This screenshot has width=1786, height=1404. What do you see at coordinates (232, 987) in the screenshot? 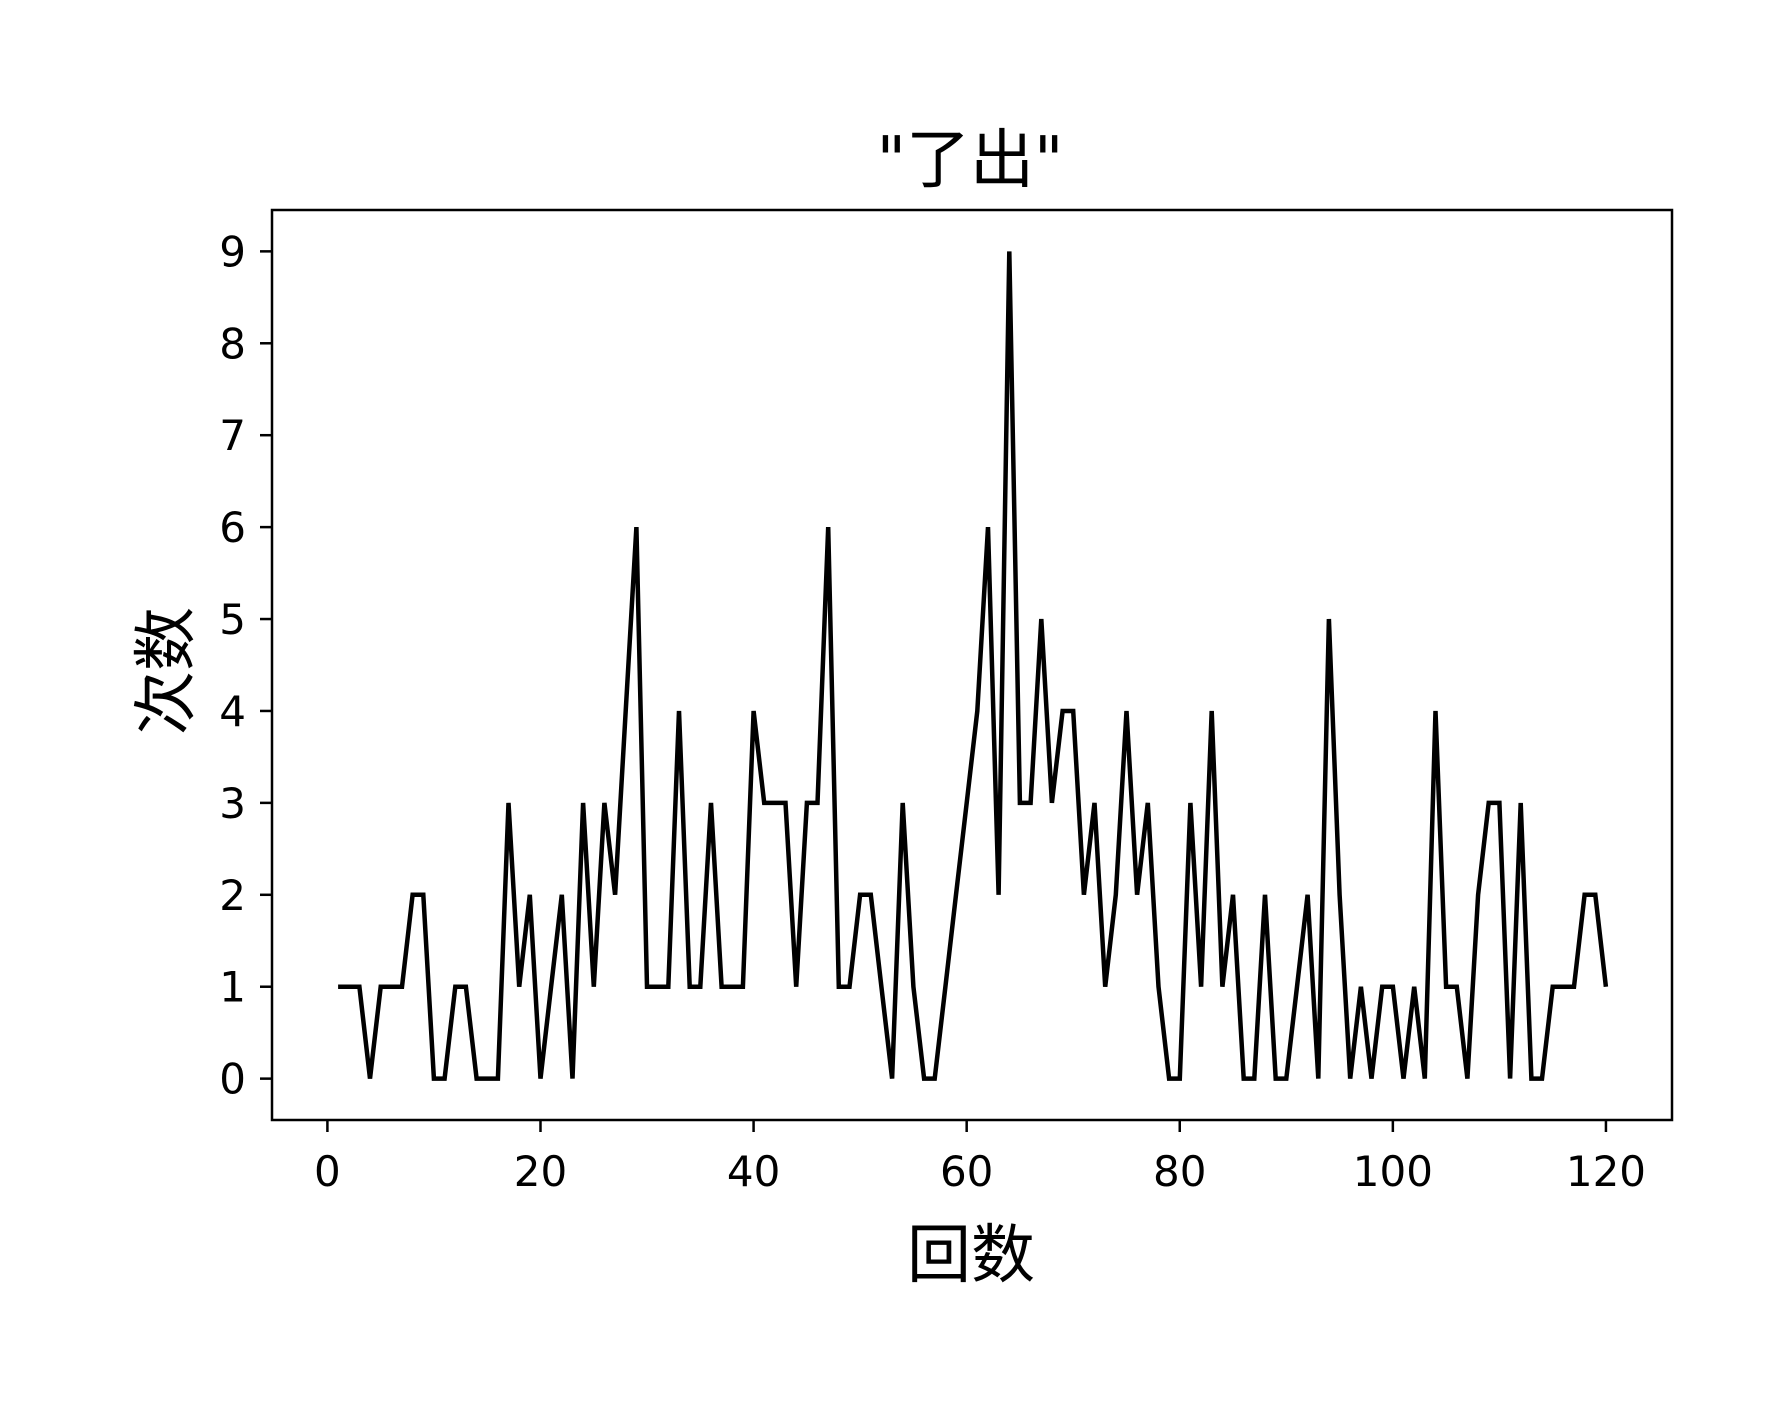
I see `y-tick-label: 1` at bounding box center [232, 987].